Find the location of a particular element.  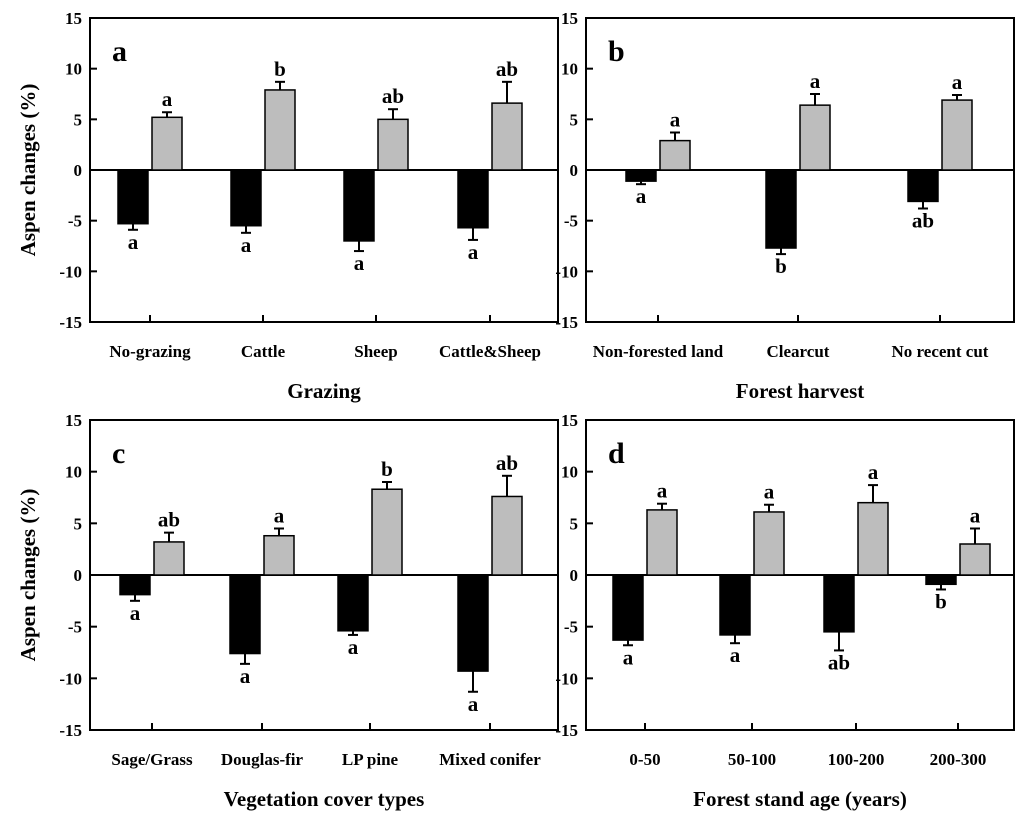

x-tick-label: Clearcut is located at coordinates (798, 351).